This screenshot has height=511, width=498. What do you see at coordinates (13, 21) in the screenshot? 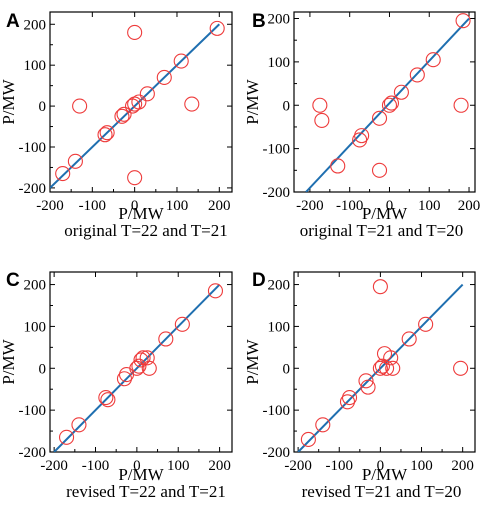
I see `panel-letter: A` at bounding box center [13, 21].